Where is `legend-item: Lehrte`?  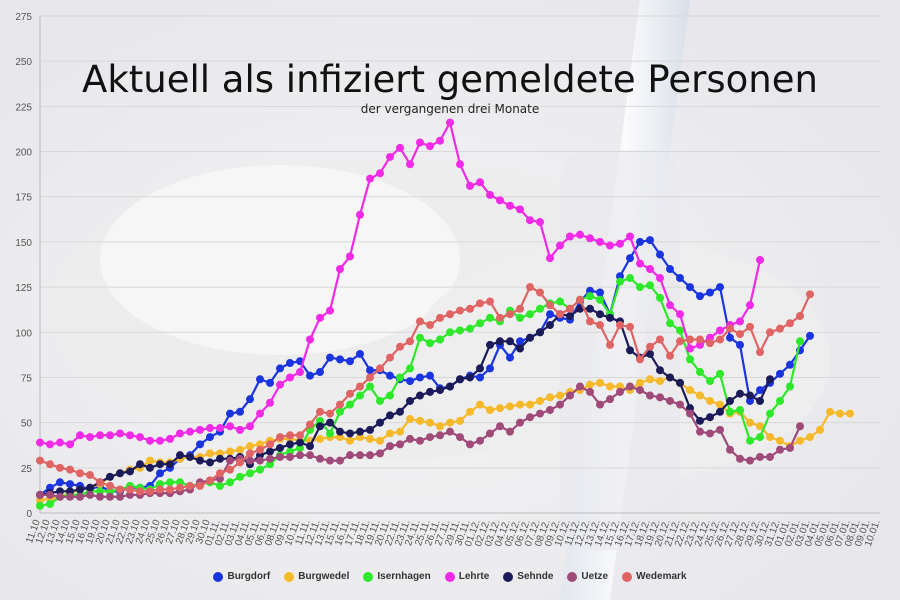 legend-item: Lehrte is located at coordinates (466, 576).